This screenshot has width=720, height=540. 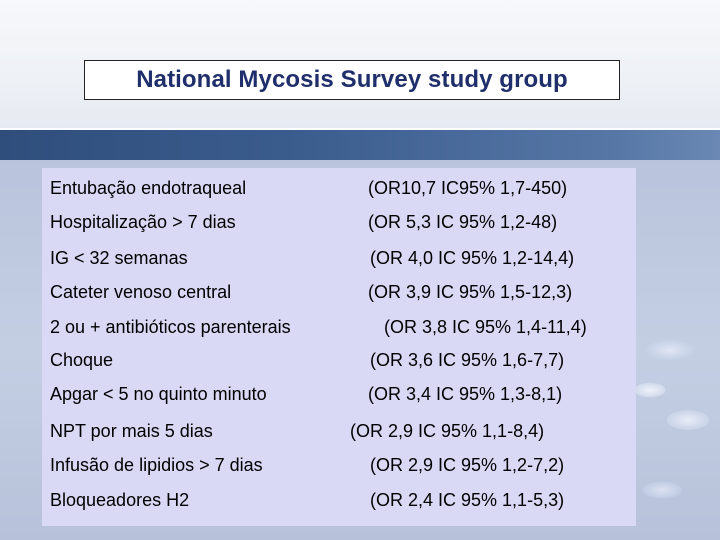 What do you see at coordinates (339, 361) in the screenshot?
I see `risk-factor-row: Choque (OR 3,6 IC 95% 1,6-7,7)` at bounding box center [339, 361].